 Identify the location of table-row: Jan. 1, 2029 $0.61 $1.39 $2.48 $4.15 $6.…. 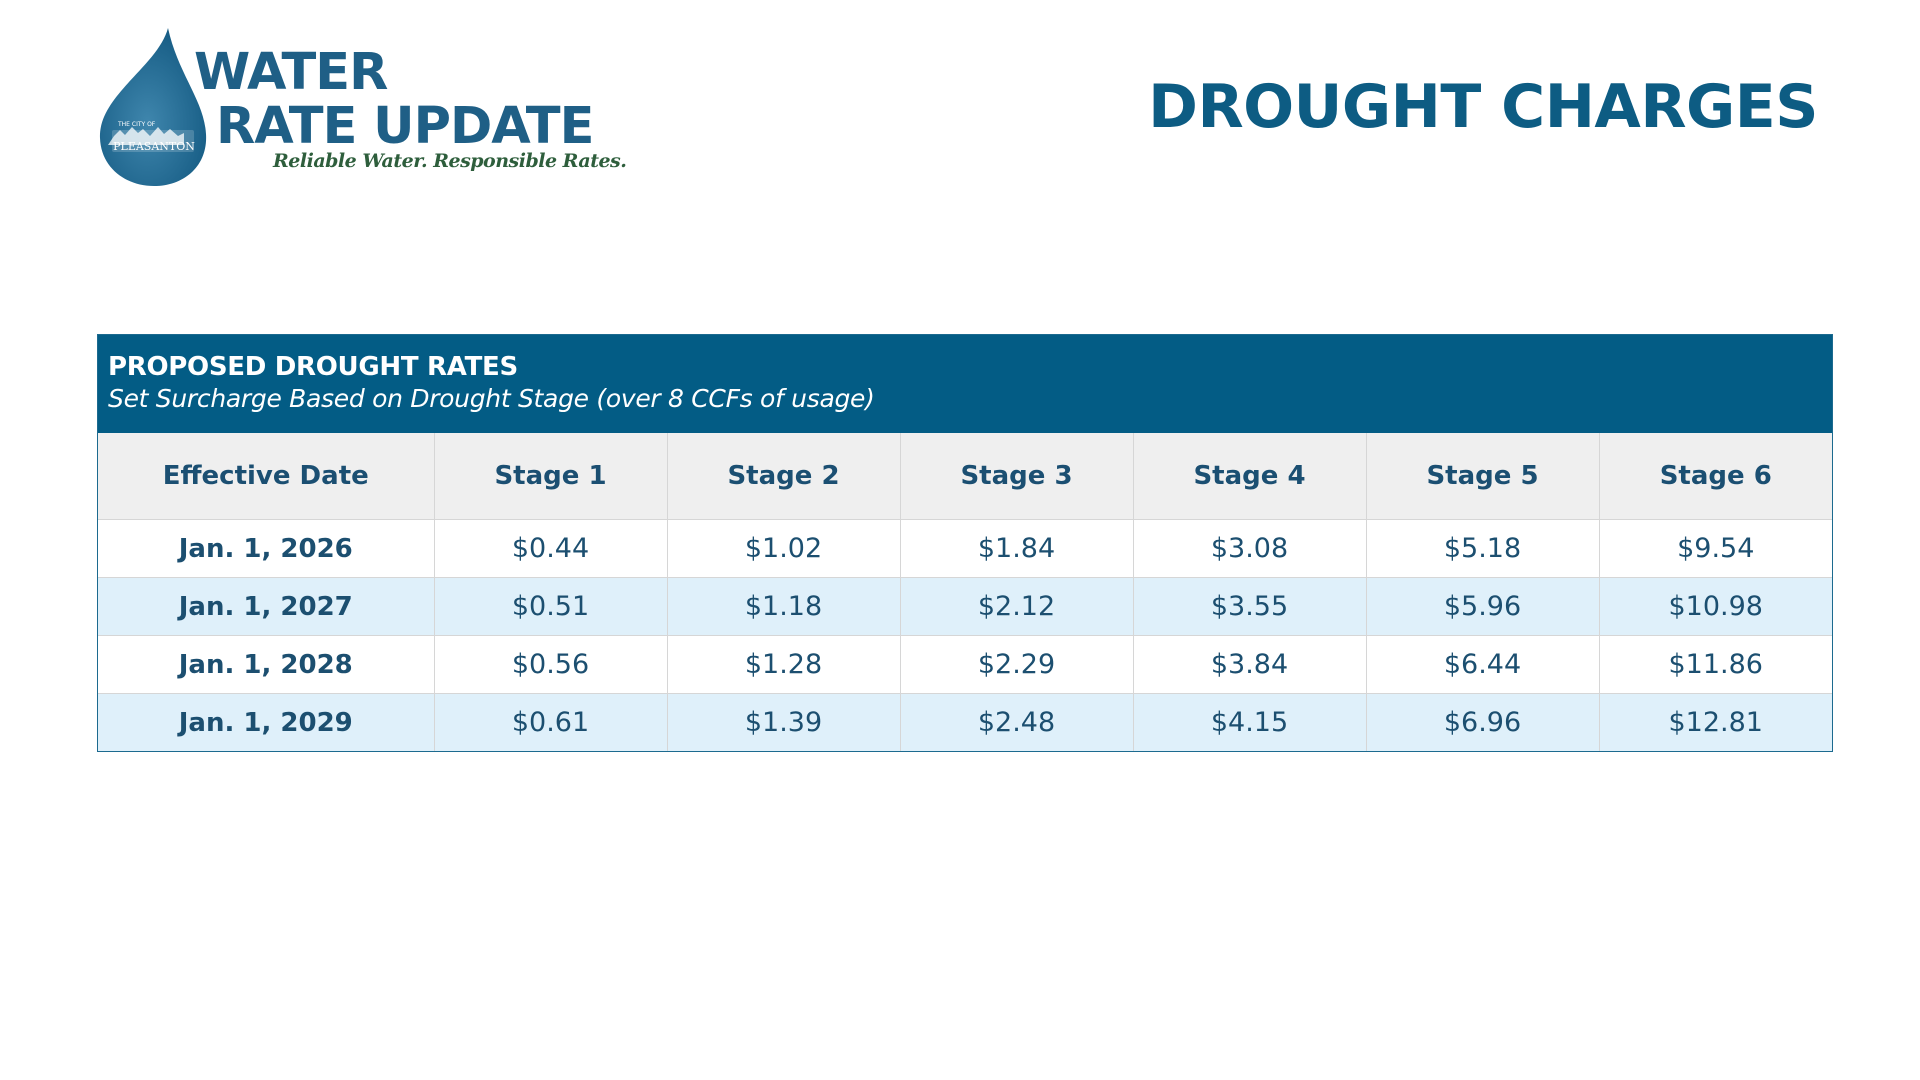
(965, 722).